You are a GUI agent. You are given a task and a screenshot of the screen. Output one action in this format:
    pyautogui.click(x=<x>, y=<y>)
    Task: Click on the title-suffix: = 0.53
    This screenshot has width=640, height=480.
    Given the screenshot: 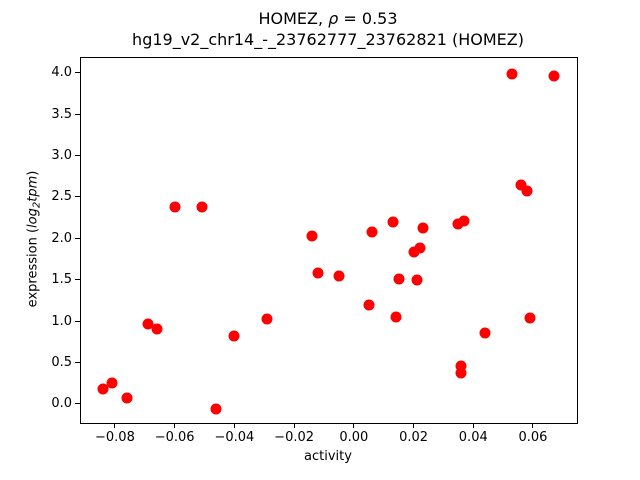 What is the action you would take?
    pyautogui.click(x=368, y=18)
    